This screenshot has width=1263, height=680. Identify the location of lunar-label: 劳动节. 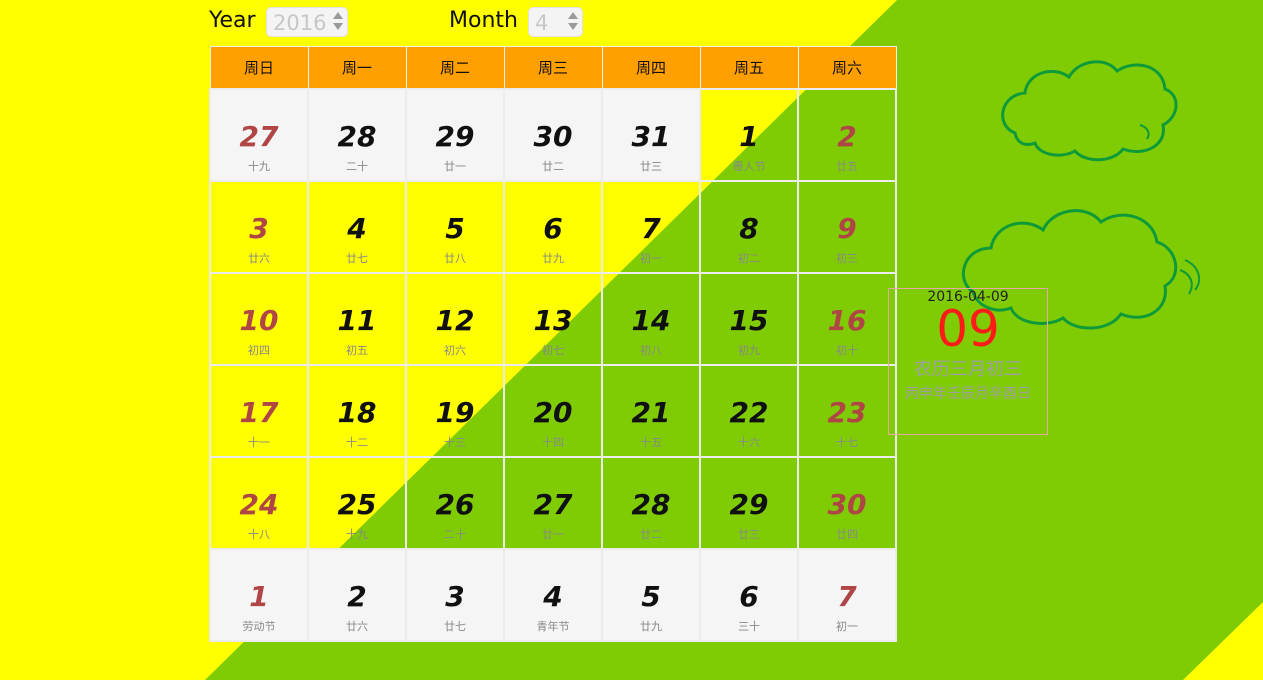
(259, 626).